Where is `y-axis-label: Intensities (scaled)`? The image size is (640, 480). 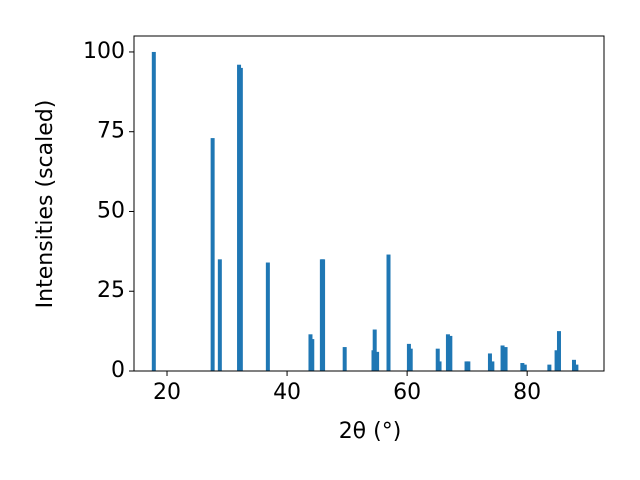 y-axis-label: Intensities (scaled) is located at coordinates (45, 204).